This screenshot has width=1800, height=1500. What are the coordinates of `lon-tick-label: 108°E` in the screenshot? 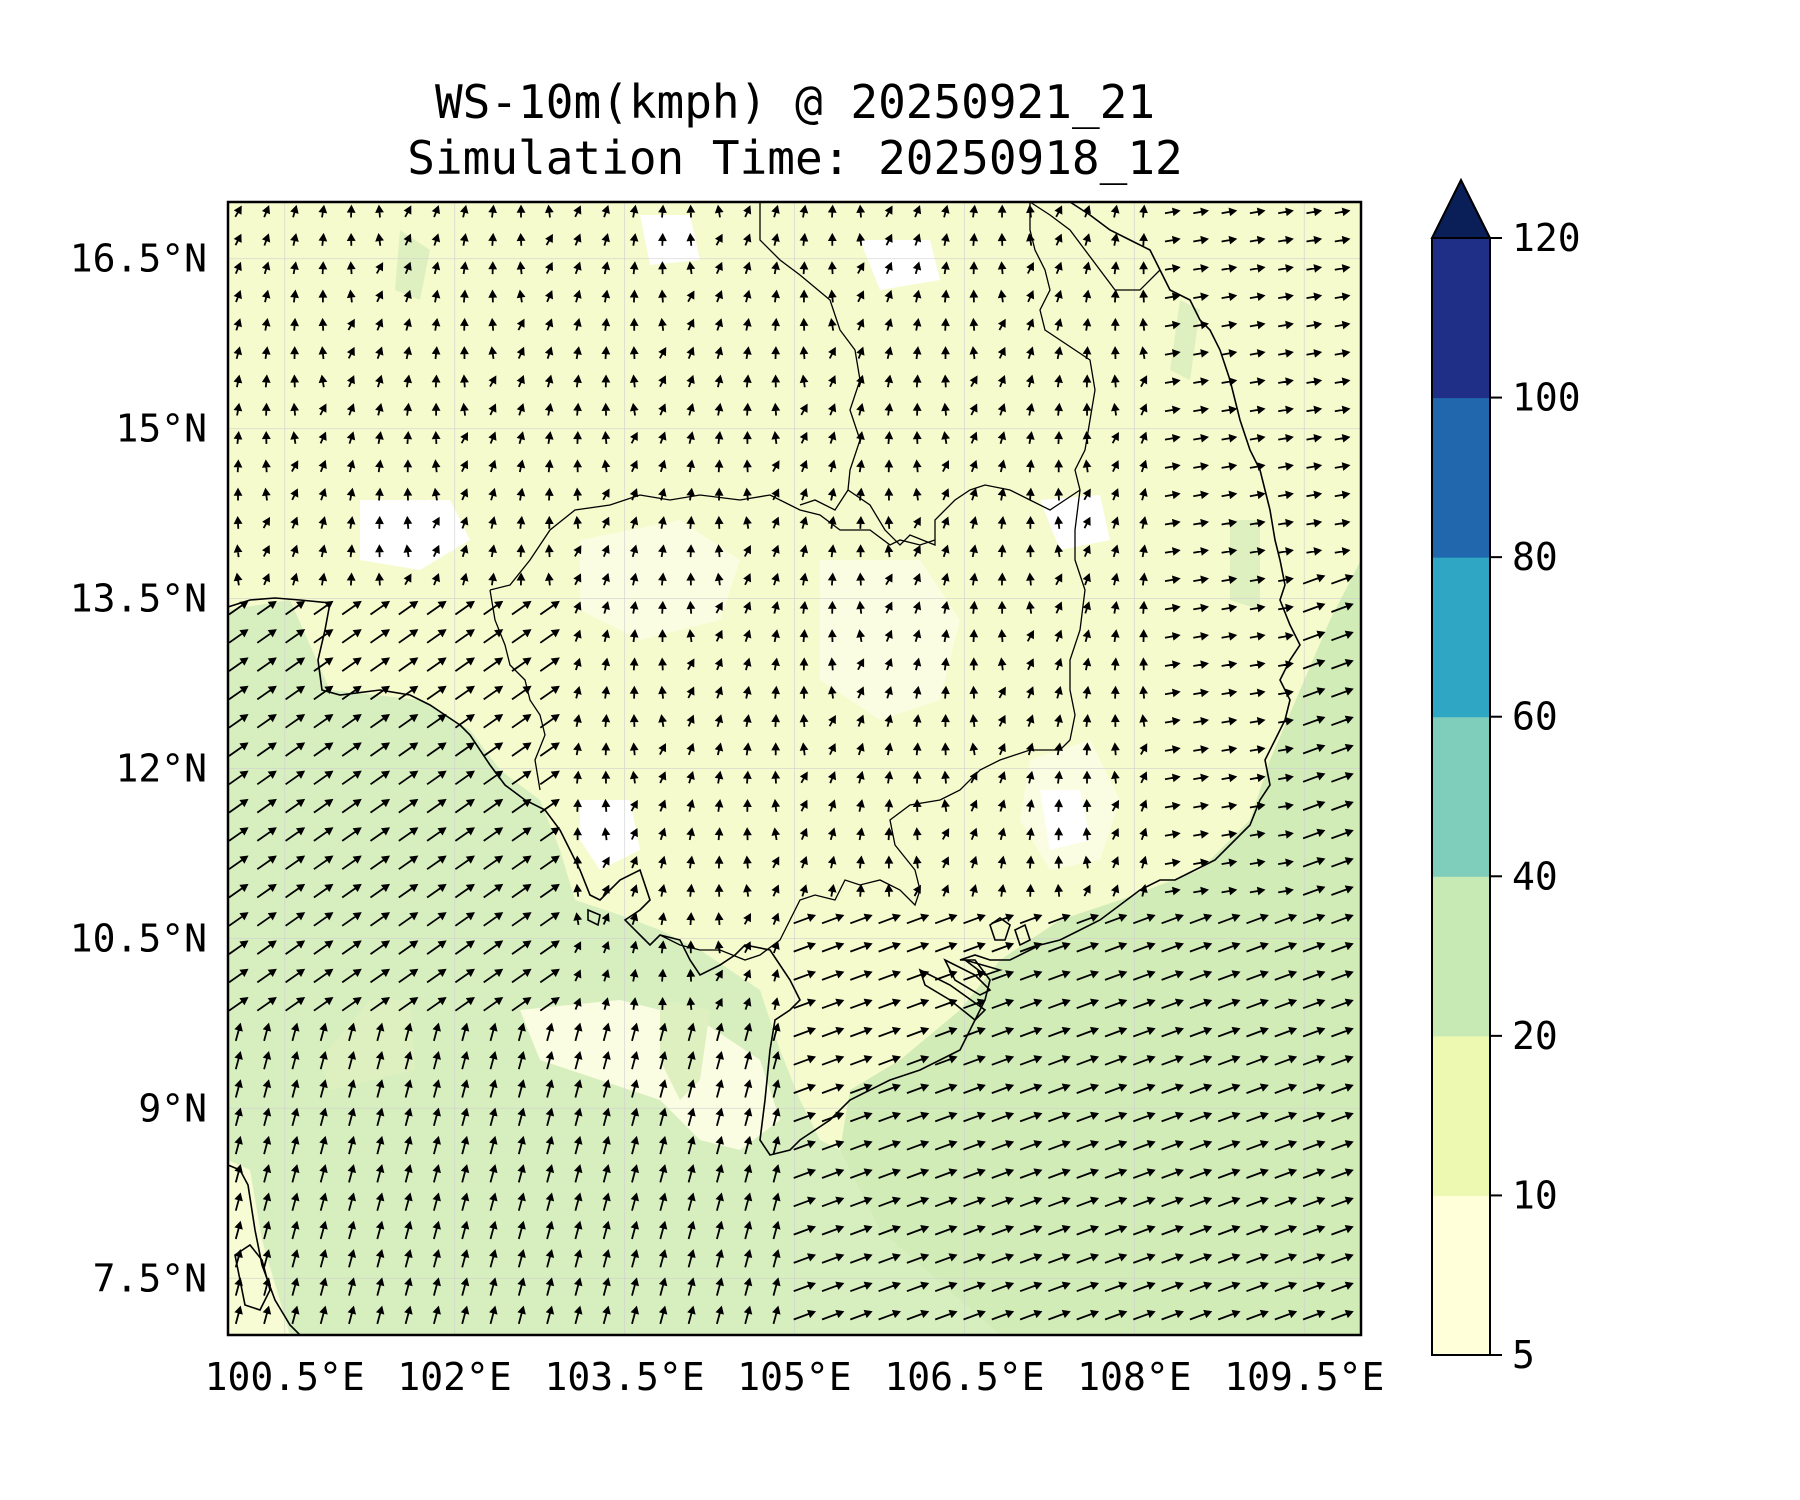 It's located at (1134, 1377).